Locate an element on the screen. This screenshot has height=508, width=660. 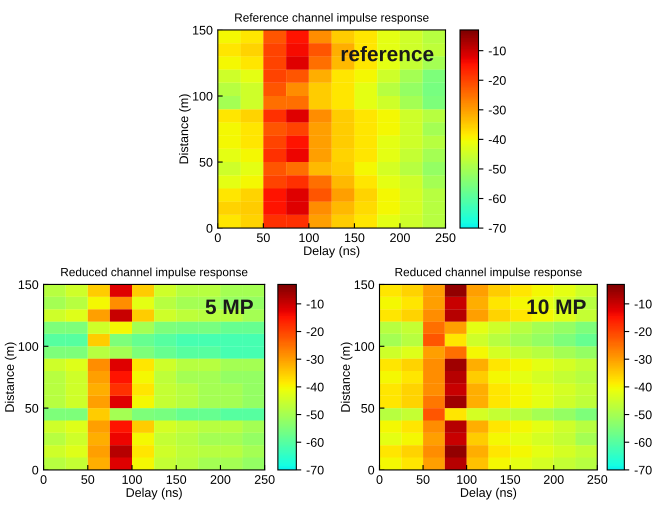
annotation: 10 MP is located at coordinates (557, 306).